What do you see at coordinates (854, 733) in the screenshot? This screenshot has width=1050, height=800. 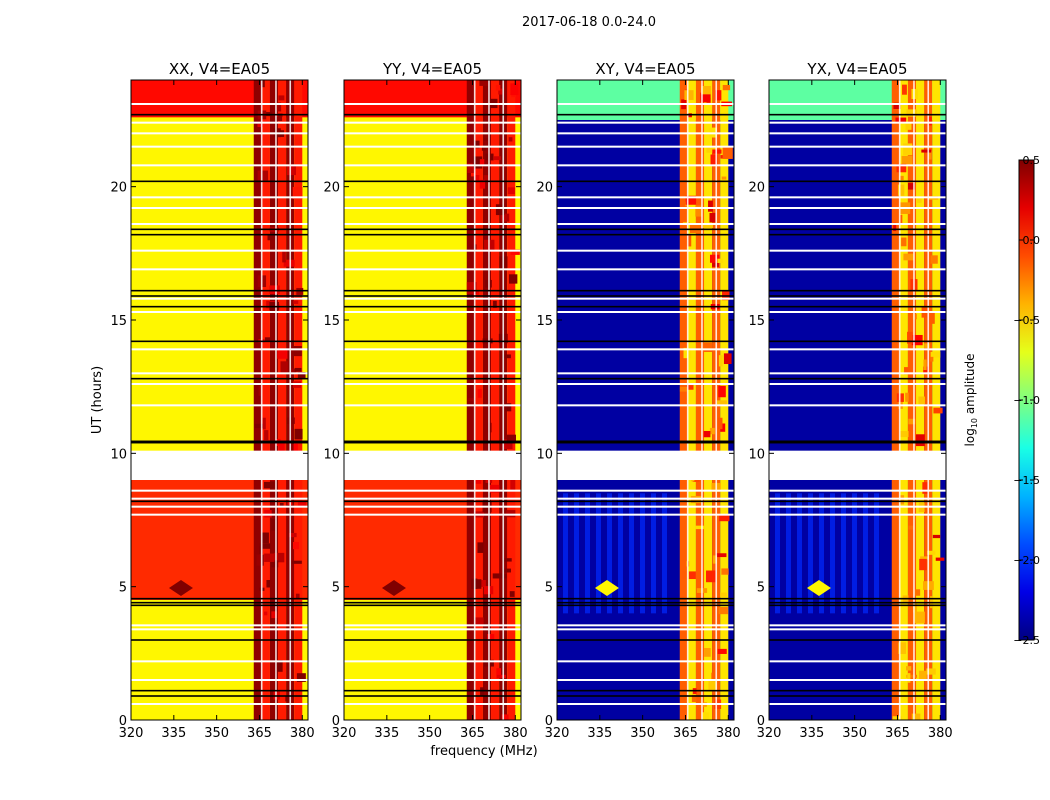 I see `x-tick-label: 350` at bounding box center [854, 733].